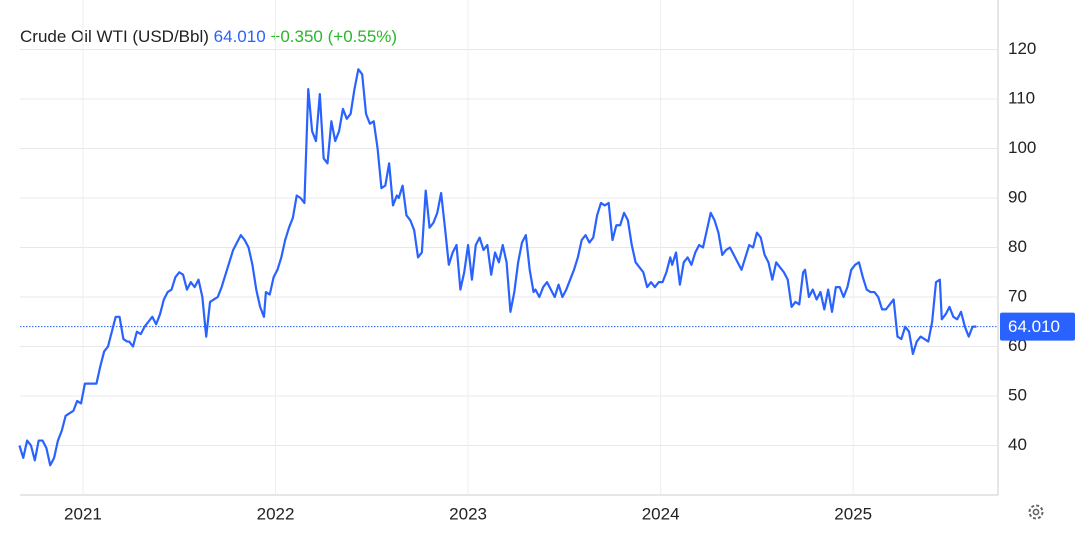 The height and width of the screenshot is (535, 1077). Describe the element at coordinates (1021, 97) in the screenshot. I see `y-tick-label: 110` at that location.